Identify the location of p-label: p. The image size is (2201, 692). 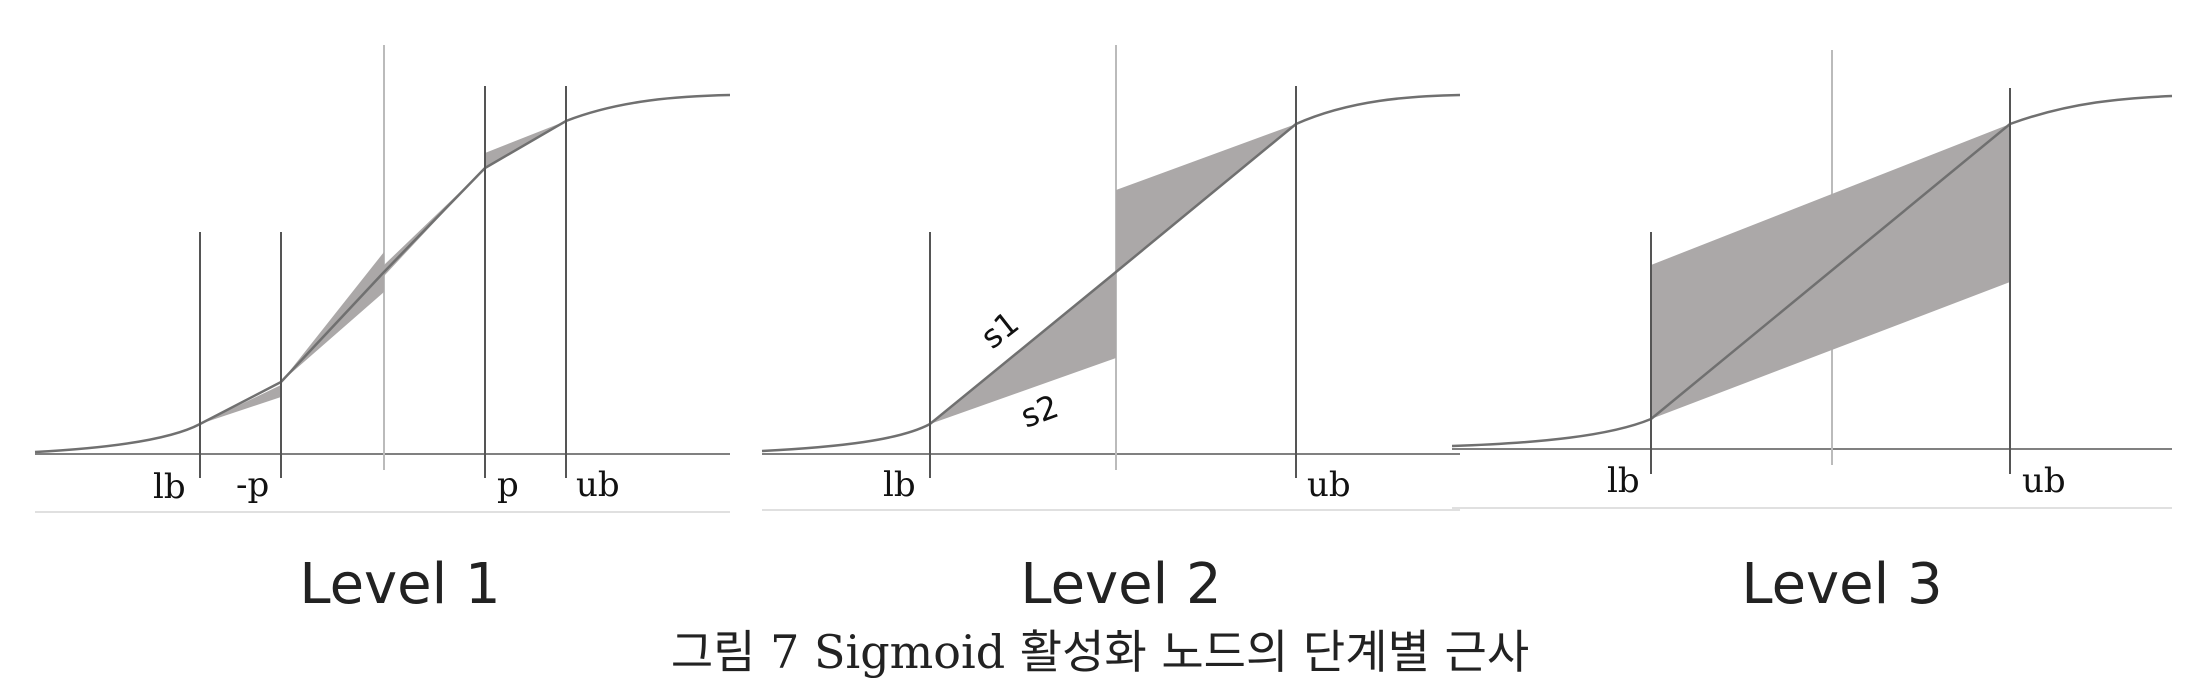
(508, 485).